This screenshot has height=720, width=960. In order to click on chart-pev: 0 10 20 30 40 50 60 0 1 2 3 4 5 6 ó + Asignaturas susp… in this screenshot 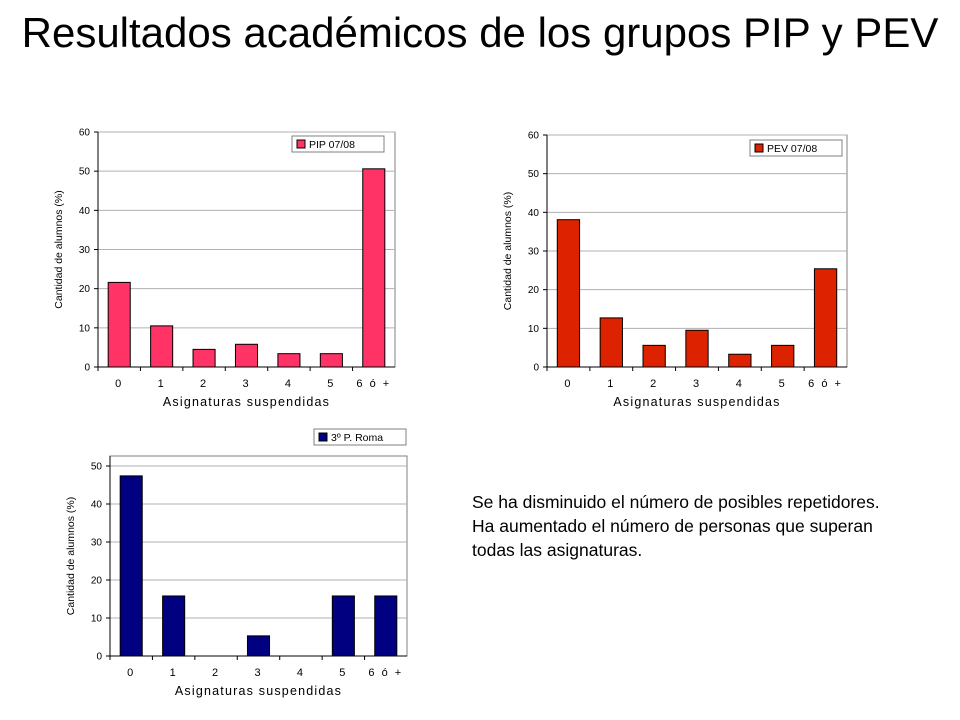, I will do `click(675, 270)`.